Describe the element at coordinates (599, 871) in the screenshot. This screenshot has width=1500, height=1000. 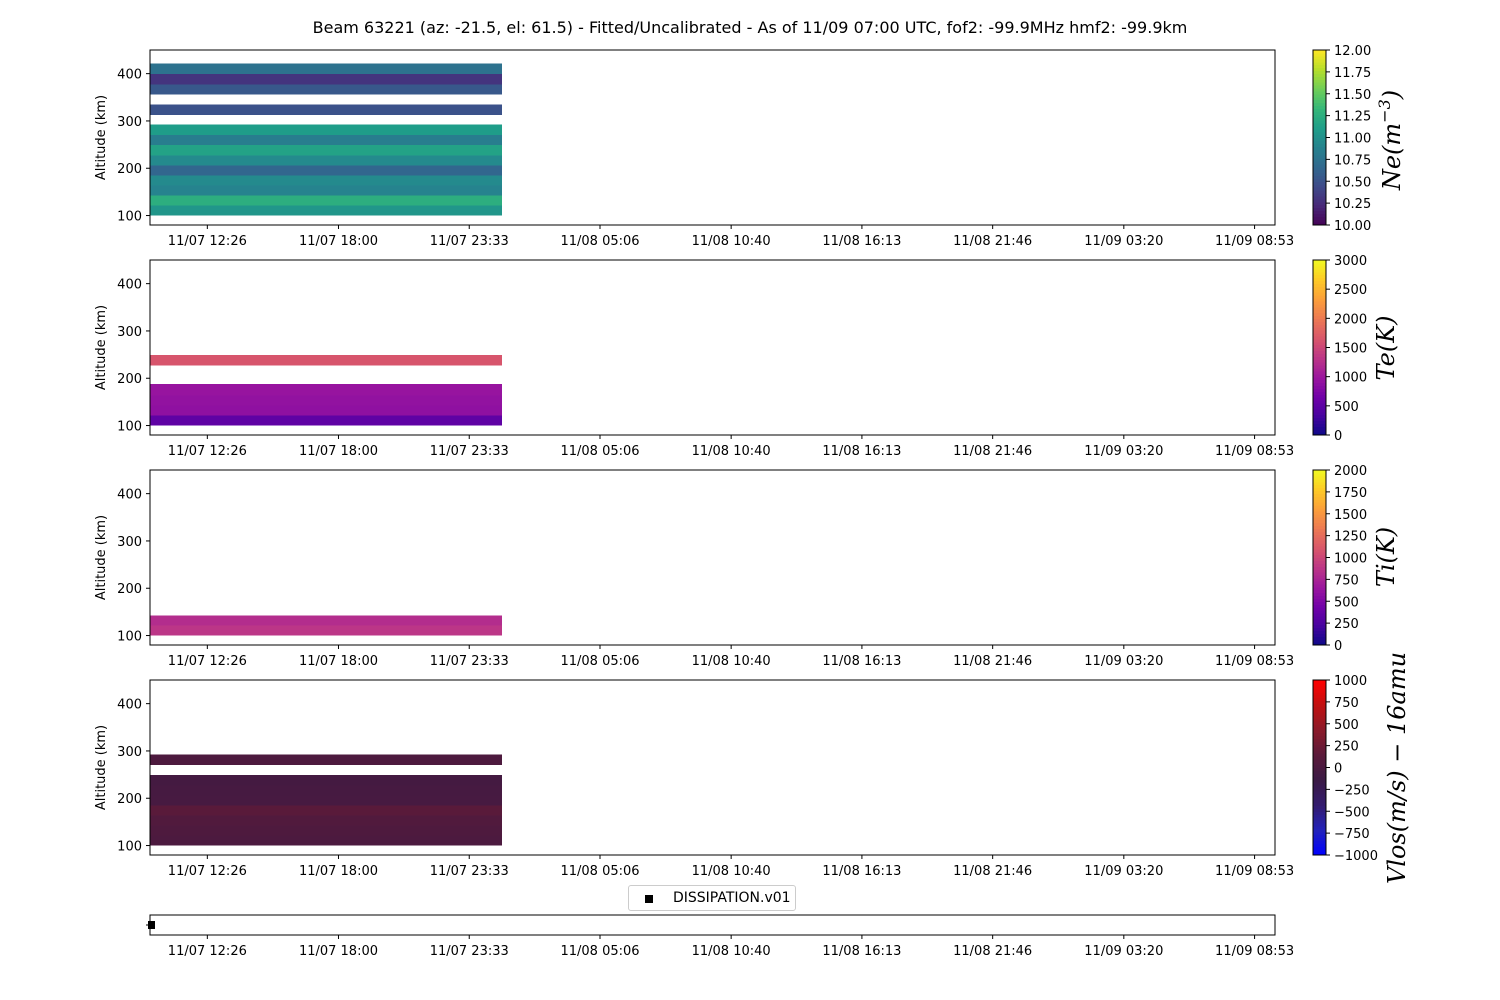
I see `vlos-xtick-label: 11/08 05:06` at that location.